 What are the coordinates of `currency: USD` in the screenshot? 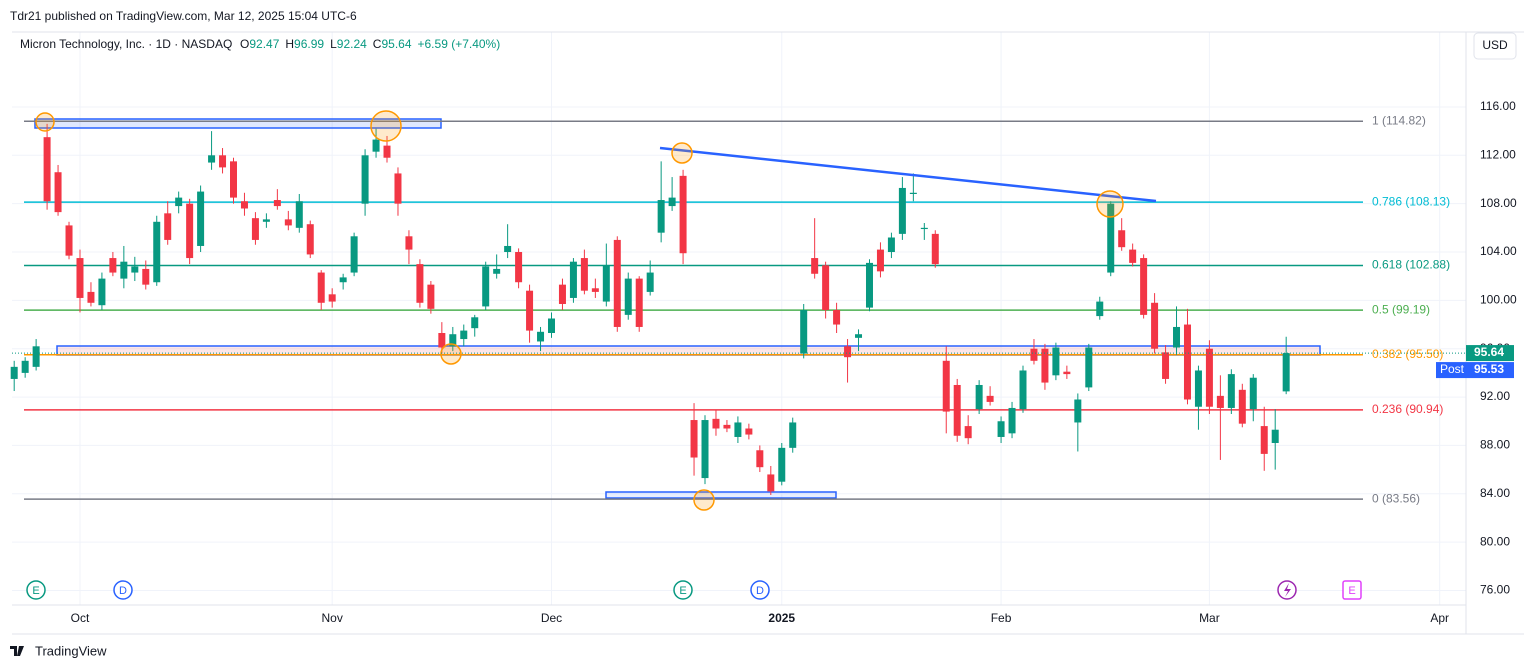 It's located at (1495, 45).